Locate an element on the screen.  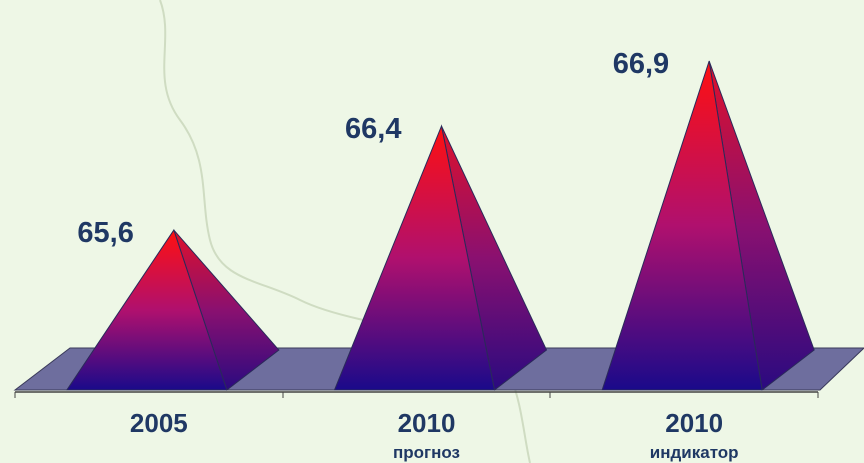
x-sublabel: прогноз is located at coordinates (426, 452).